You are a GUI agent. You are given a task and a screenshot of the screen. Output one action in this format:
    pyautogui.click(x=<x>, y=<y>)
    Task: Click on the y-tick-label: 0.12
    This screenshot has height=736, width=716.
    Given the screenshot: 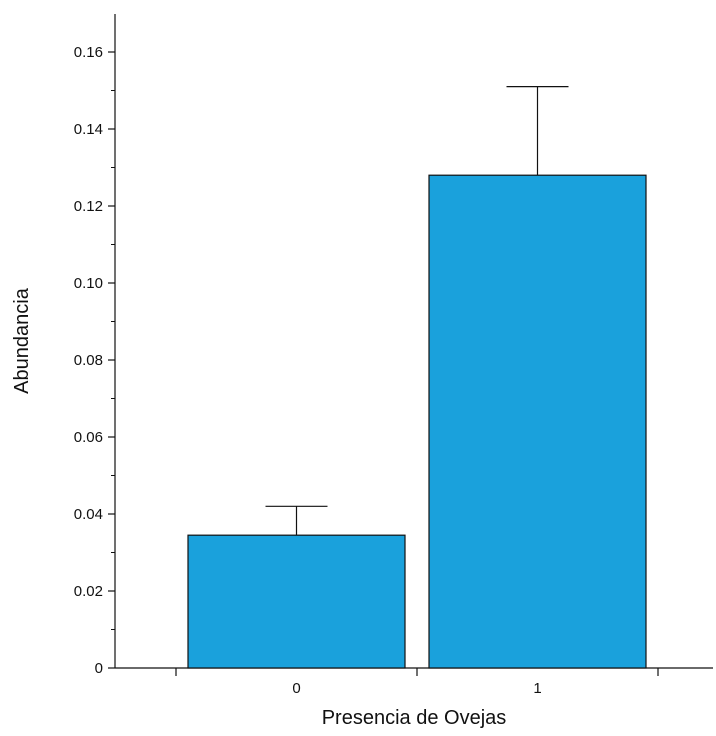 What is the action you would take?
    pyautogui.click(x=88, y=206)
    